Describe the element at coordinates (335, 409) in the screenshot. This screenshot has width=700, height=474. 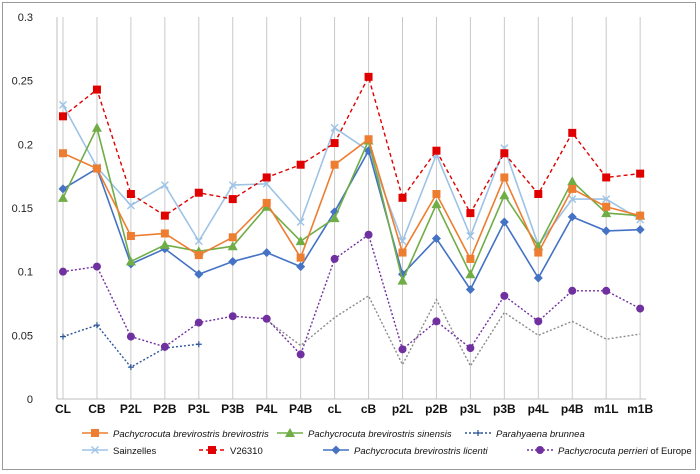
I see `x-tick-label-cl: cL` at that location.